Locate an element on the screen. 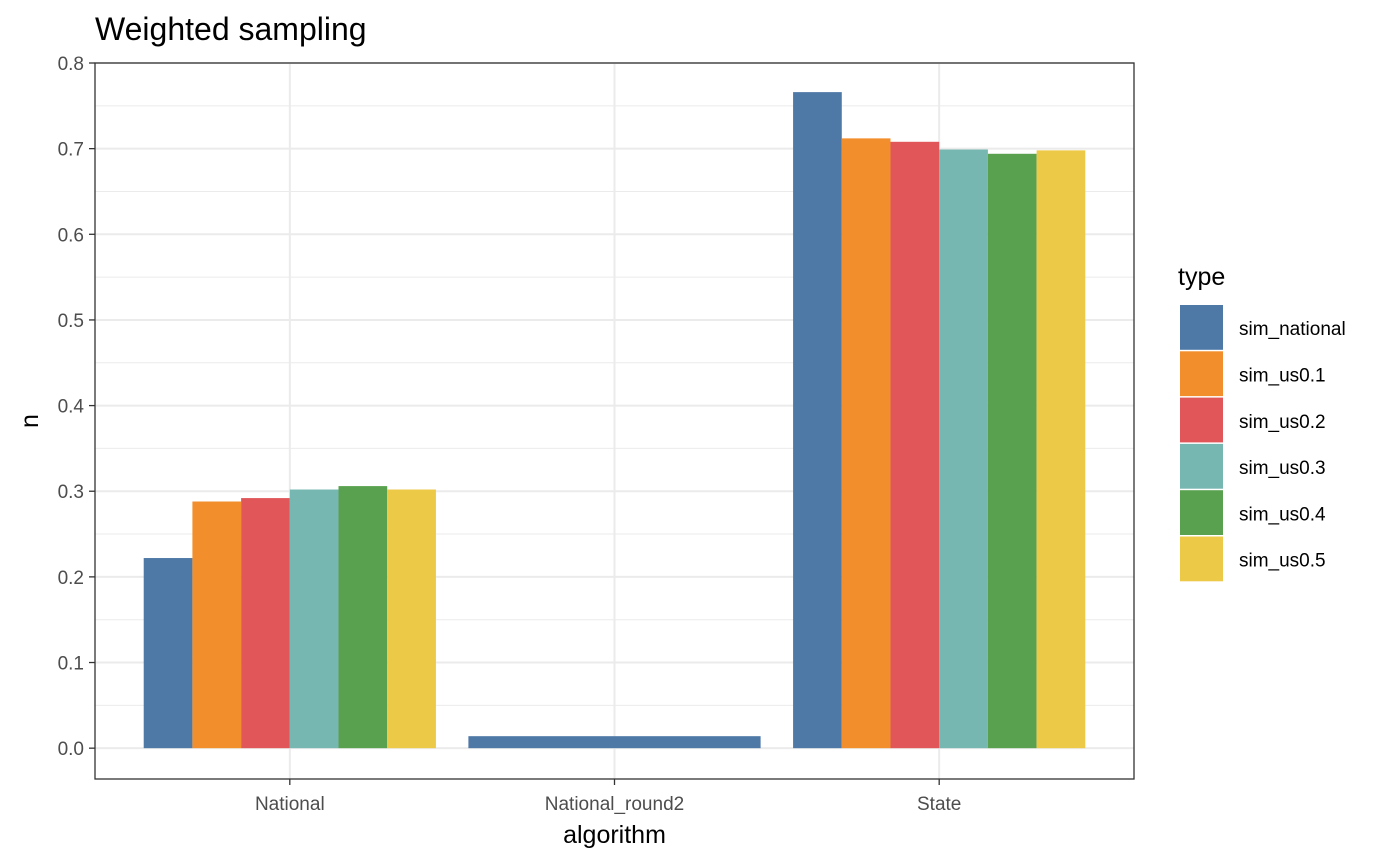  y-axis-title: n is located at coordinates (30, 421).